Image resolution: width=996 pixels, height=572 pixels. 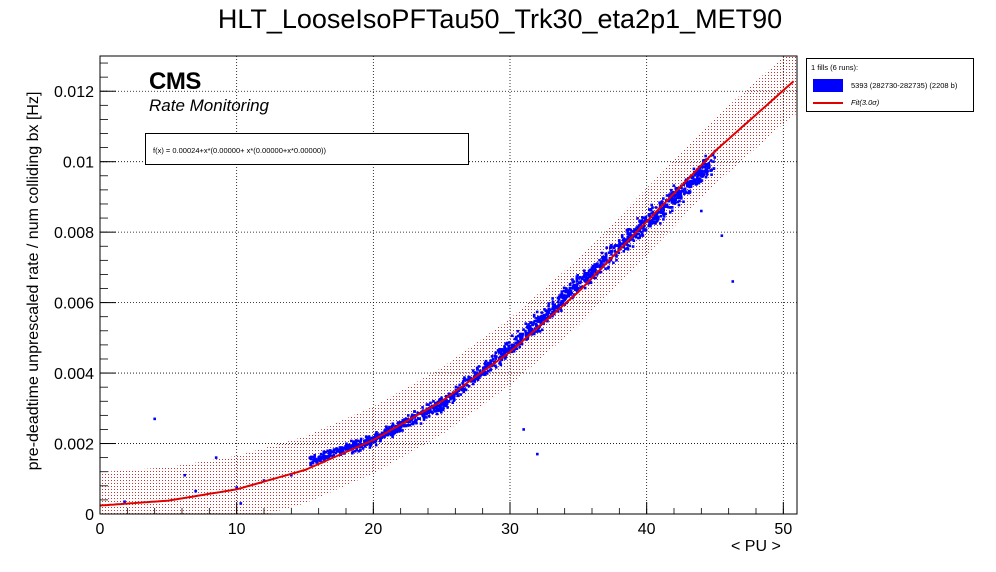 What do you see at coordinates (89, 515) in the screenshot?
I see `y-tick-label: 0` at bounding box center [89, 515].